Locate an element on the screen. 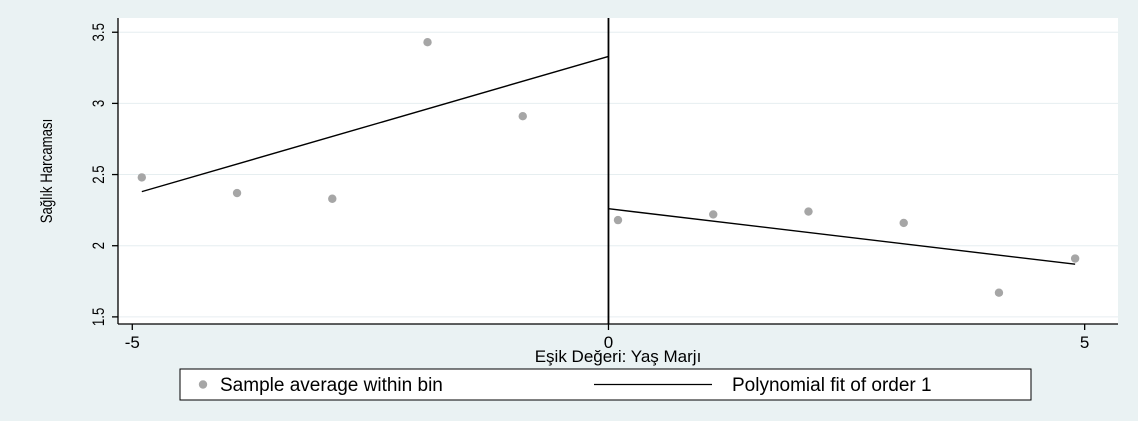 The width and height of the screenshot is (1138, 421). legend-point-marker is located at coordinates (203, 384).